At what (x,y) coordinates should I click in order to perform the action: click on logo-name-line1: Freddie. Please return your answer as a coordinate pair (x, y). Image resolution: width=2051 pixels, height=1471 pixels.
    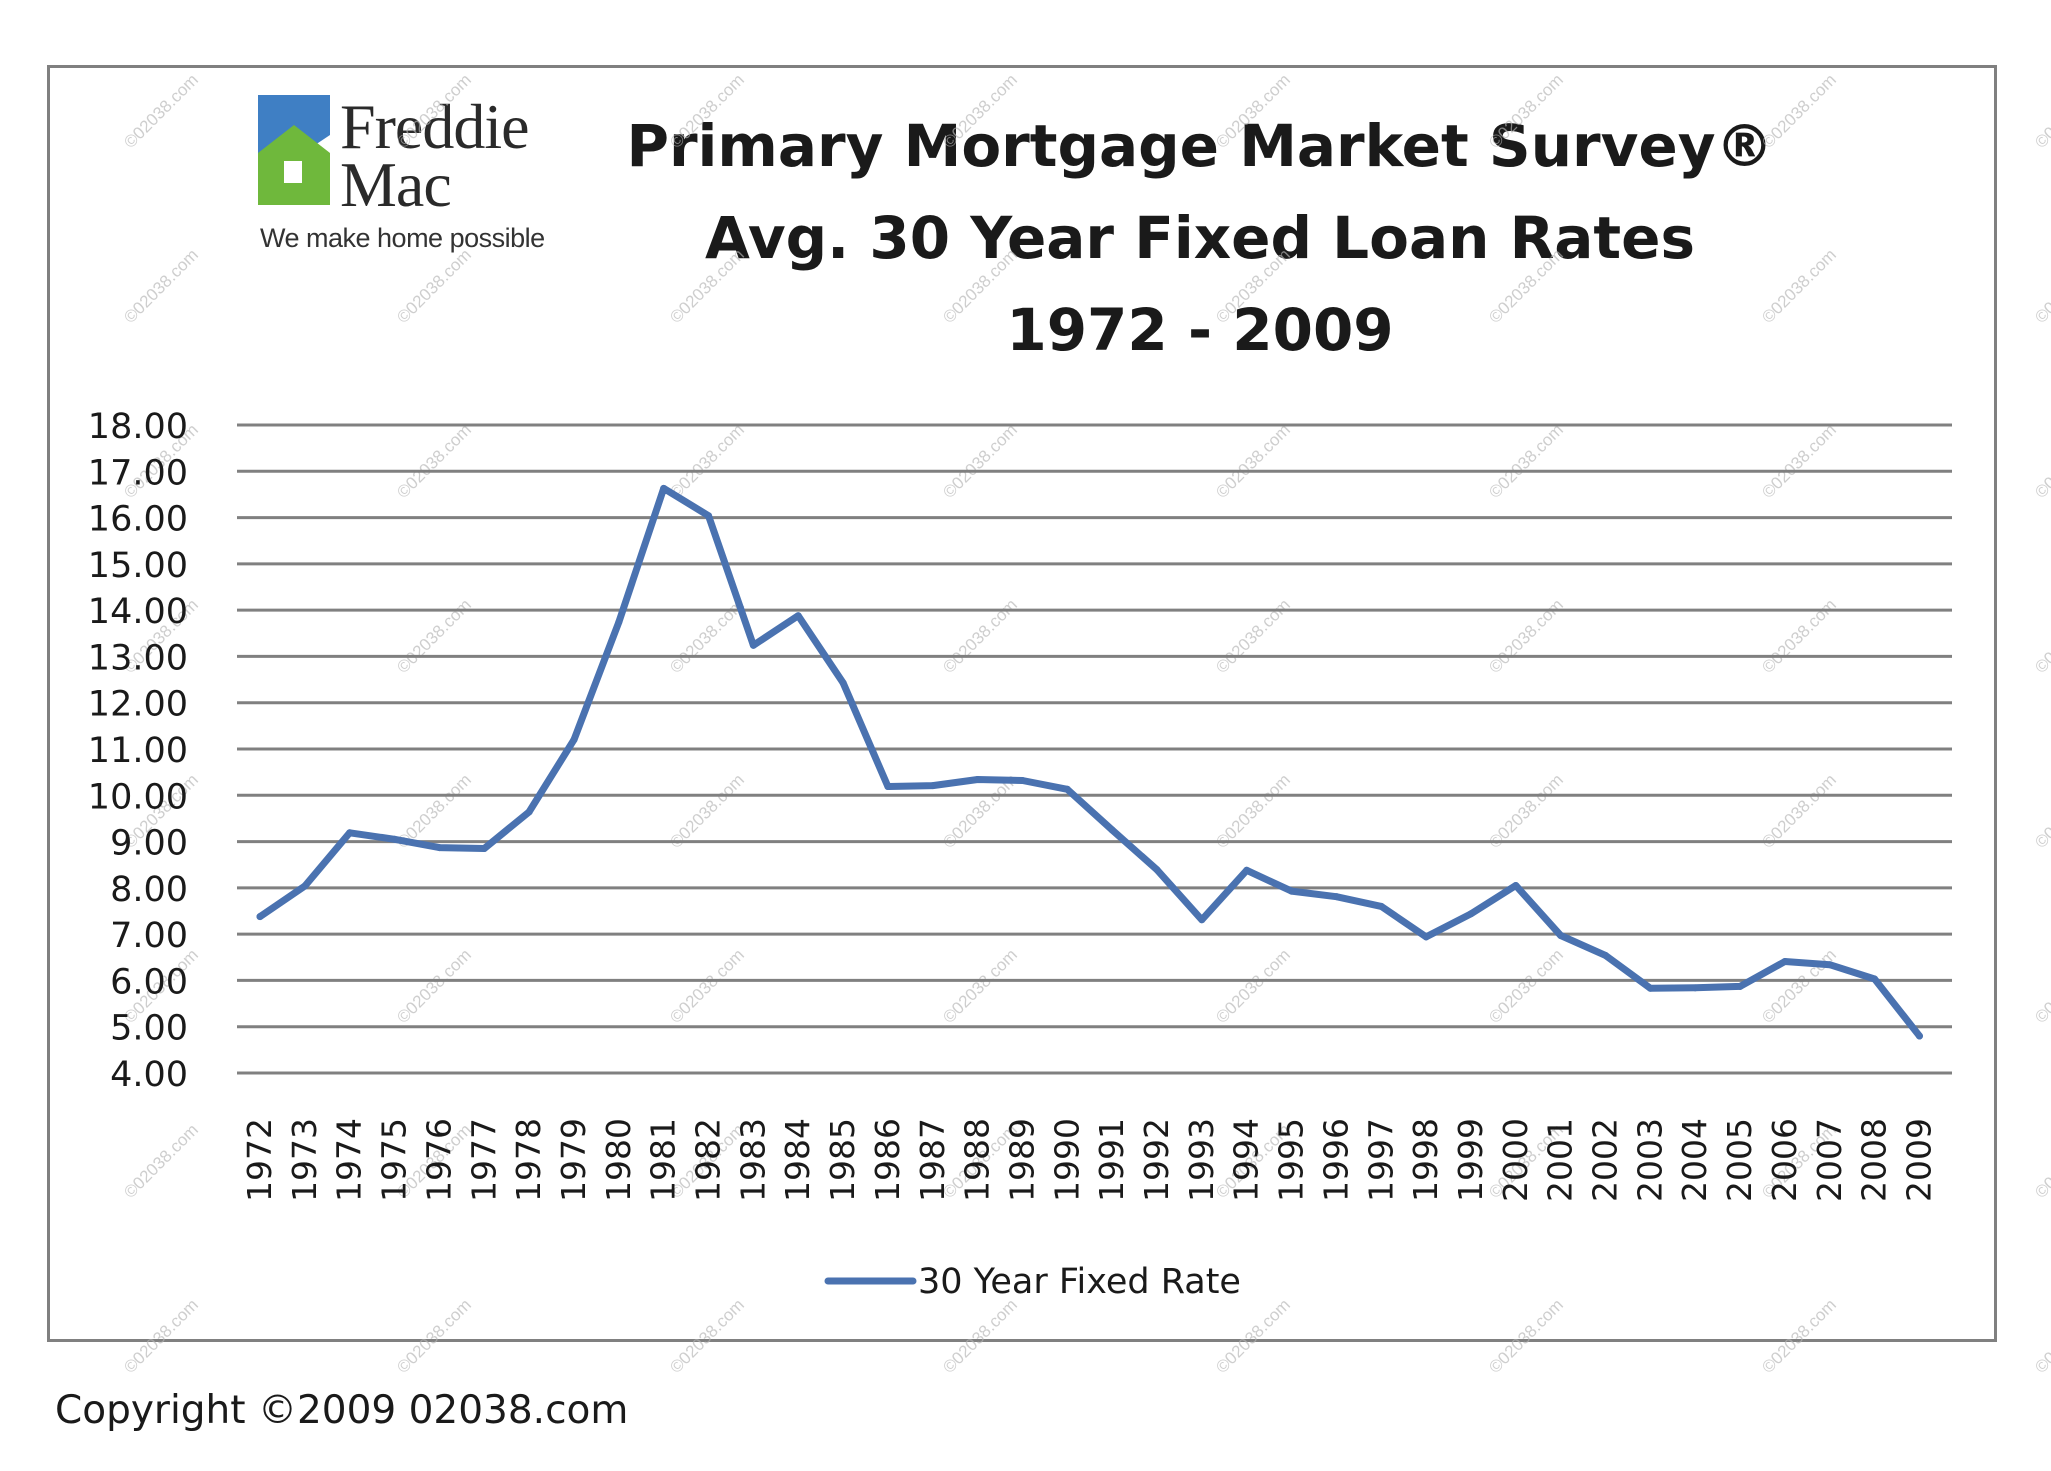
    Looking at the image, I should click on (434, 126).